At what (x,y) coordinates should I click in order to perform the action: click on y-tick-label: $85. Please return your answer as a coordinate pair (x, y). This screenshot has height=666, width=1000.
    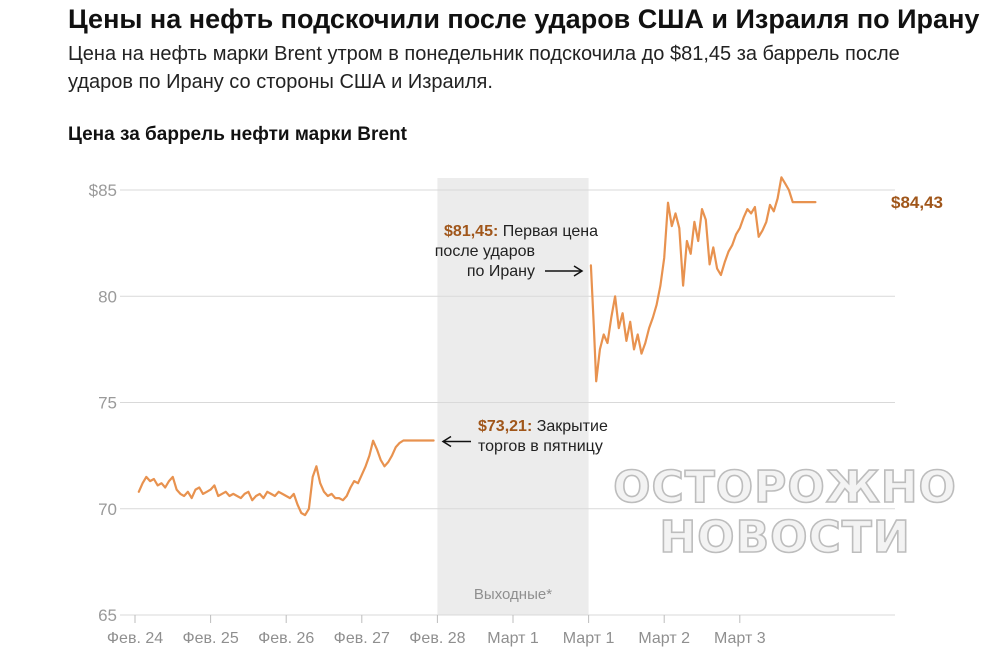
    Looking at the image, I should click on (103, 190).